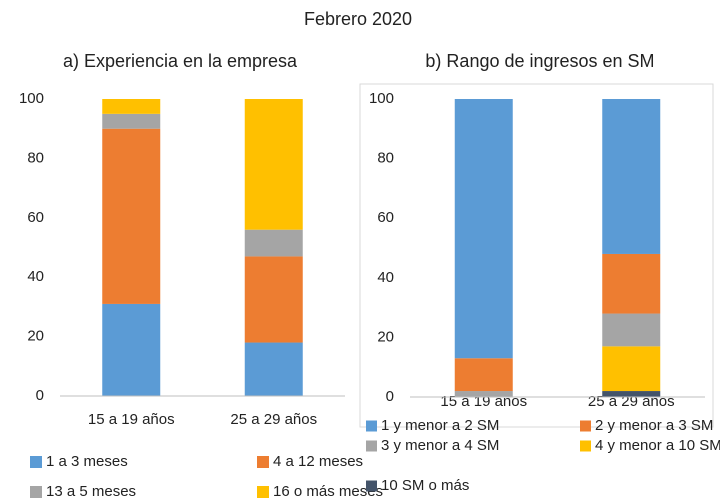 The height and width of the screenshot is (504, 720). What do you see at coordinates (180, 61) in the screenshot?
I see `chart-subtitle: a) Experiencia en la empresa` at bounding box center [180, 61].